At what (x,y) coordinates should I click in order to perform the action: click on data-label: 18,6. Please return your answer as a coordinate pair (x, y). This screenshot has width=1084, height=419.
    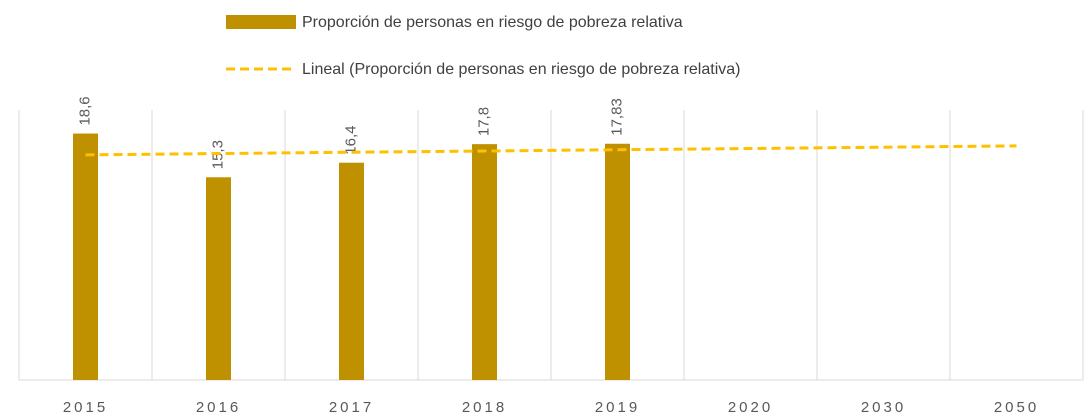
    Looking at the image, I should click on (84, 110).